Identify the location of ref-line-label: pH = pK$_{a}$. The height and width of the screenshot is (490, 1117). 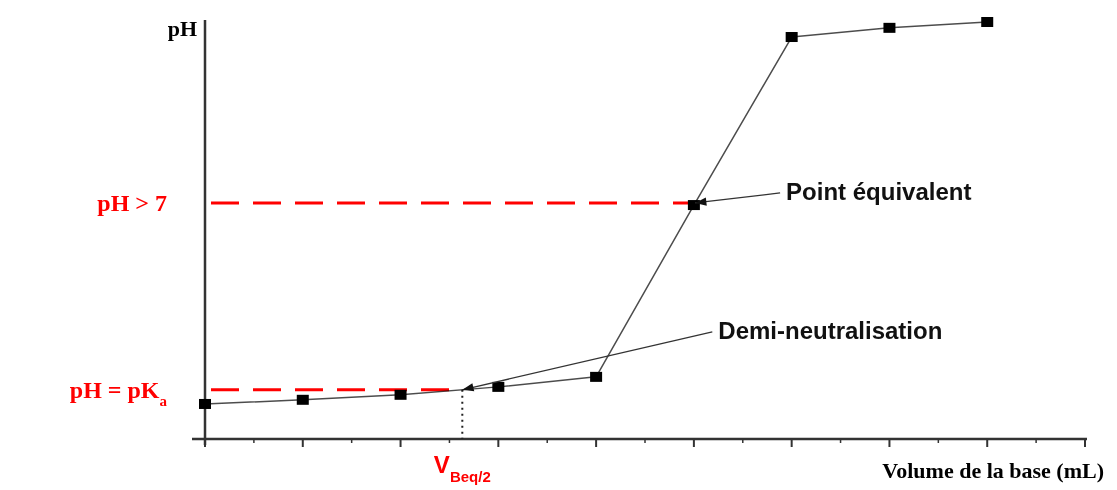
(118, 392).